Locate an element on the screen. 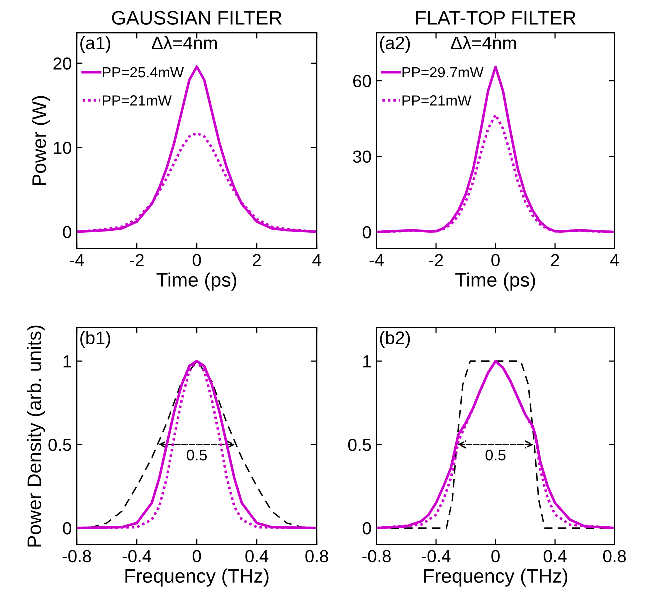 The width and height of the screenshot is (653, 613). legend-label: PP=25.4mW is located at coordinates (143, 72).